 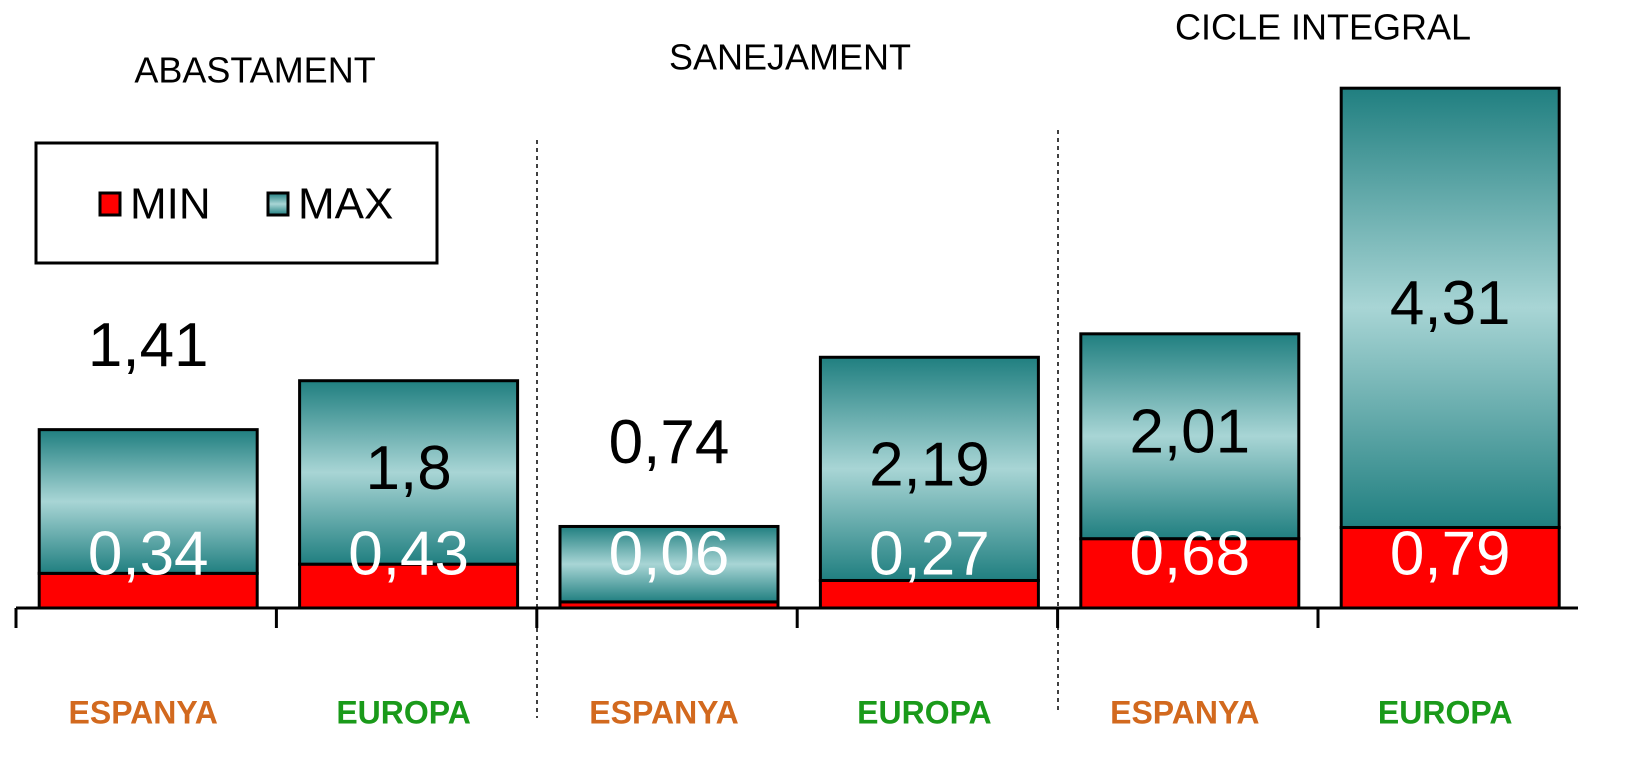 What do you see at coordinates (408, 468) in the screenshot?
I see `max-label: 1,8` at bounding box center [408, 468].